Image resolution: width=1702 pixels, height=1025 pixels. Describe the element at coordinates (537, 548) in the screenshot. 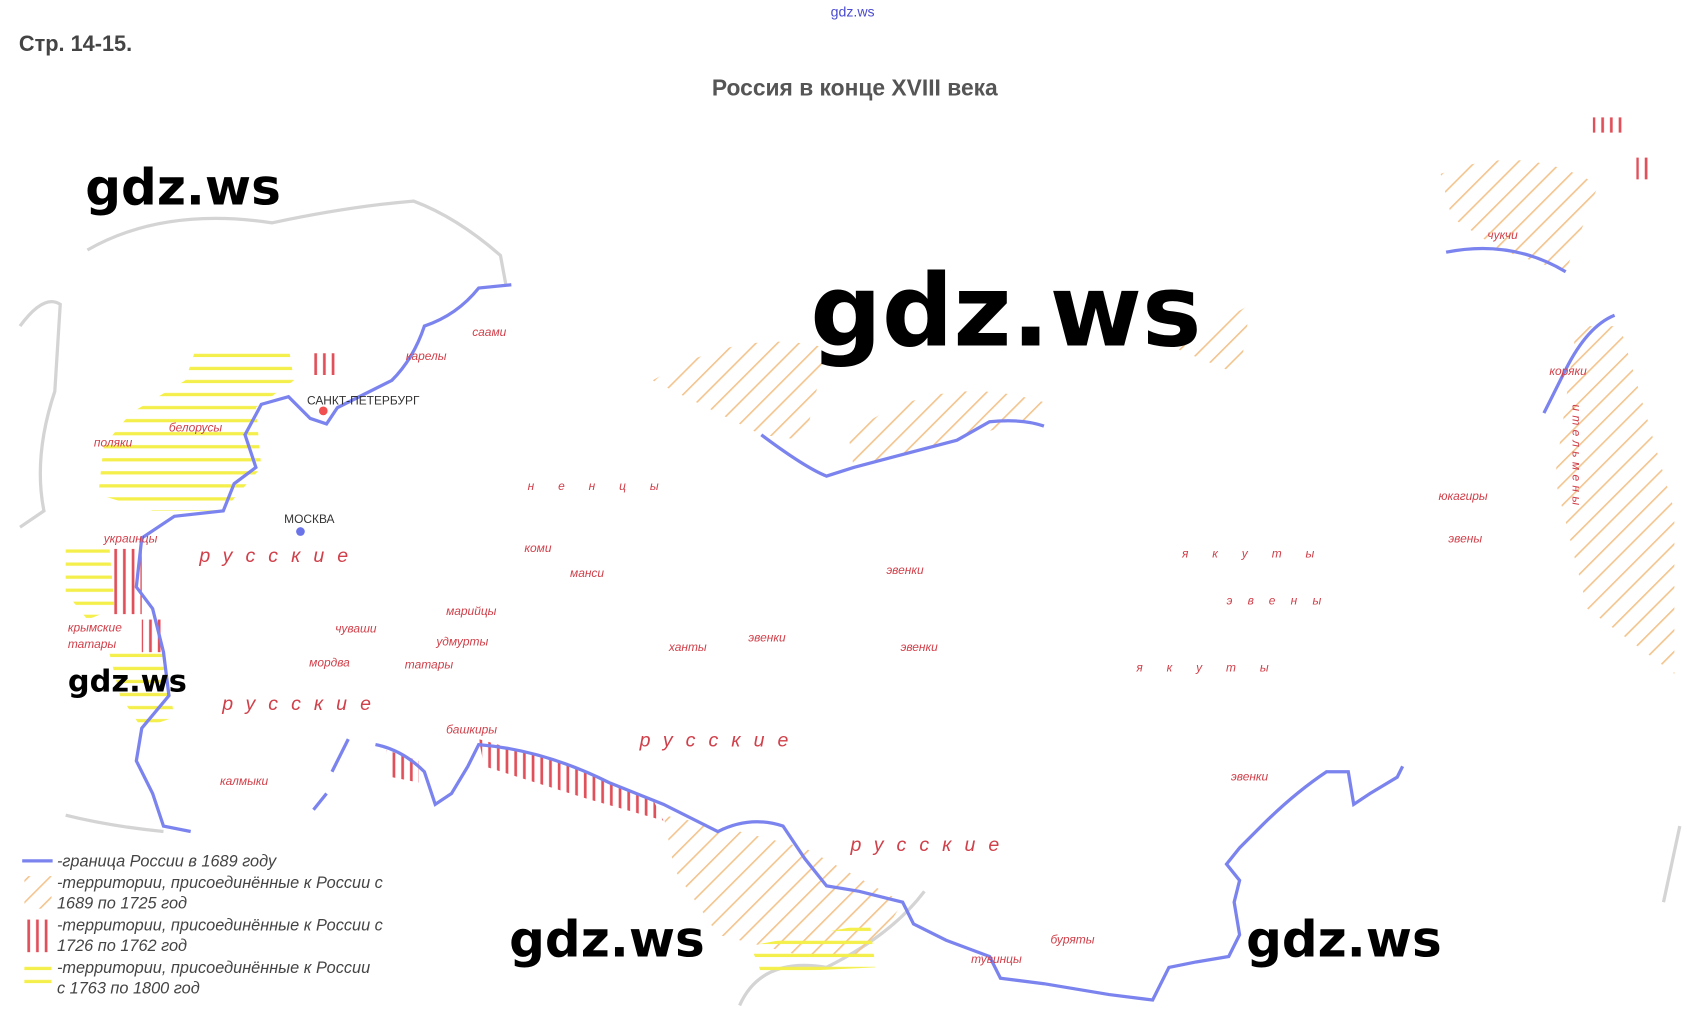

I see `label-komi: коми` at that location.